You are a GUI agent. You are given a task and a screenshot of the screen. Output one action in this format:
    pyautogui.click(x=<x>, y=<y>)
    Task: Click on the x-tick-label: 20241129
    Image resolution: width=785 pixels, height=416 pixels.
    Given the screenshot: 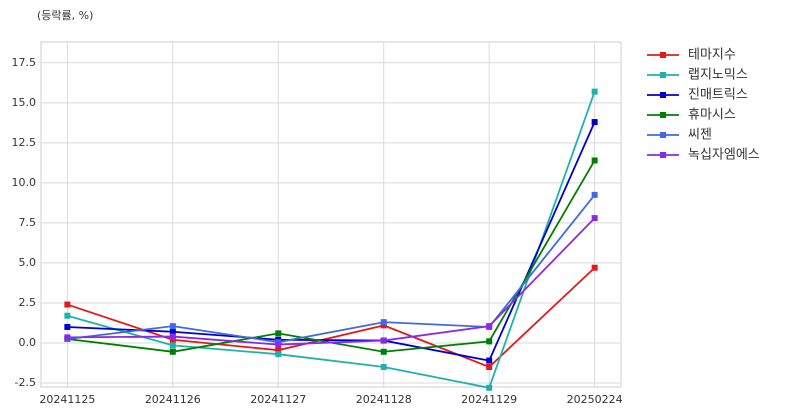 What is the action you would take?
    pyautogui.click(x=489, y=399)
    